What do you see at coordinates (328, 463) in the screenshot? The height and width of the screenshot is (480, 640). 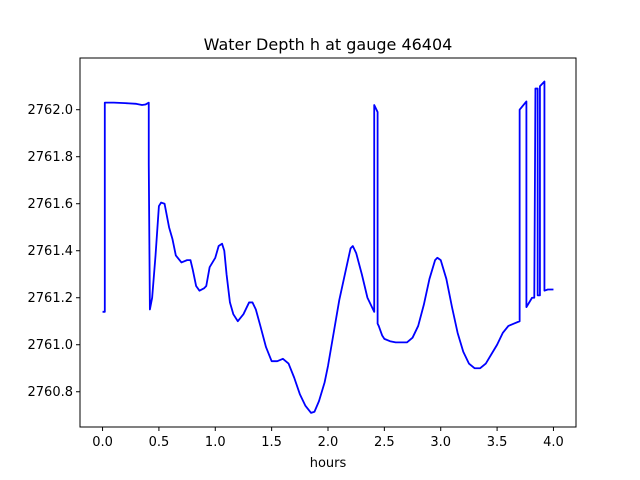 I see `x-axis-label: hours` at bounding box center [328, 463].